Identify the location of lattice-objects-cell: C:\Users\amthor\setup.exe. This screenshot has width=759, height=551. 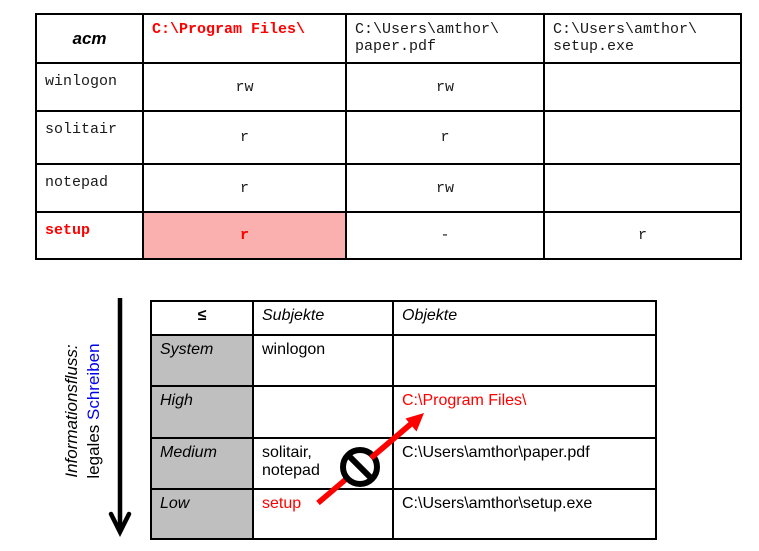
(524, 514).